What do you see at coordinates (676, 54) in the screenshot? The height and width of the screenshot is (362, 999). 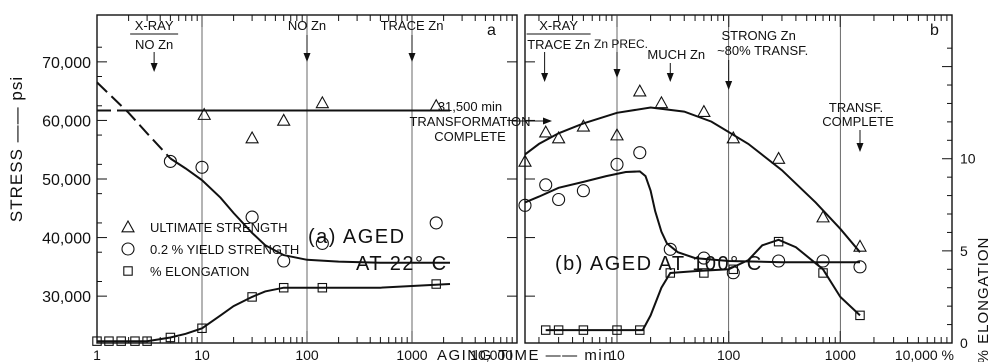 I see `annotation-much-zn: MUCH Zn` at bounding box center [676, 54].